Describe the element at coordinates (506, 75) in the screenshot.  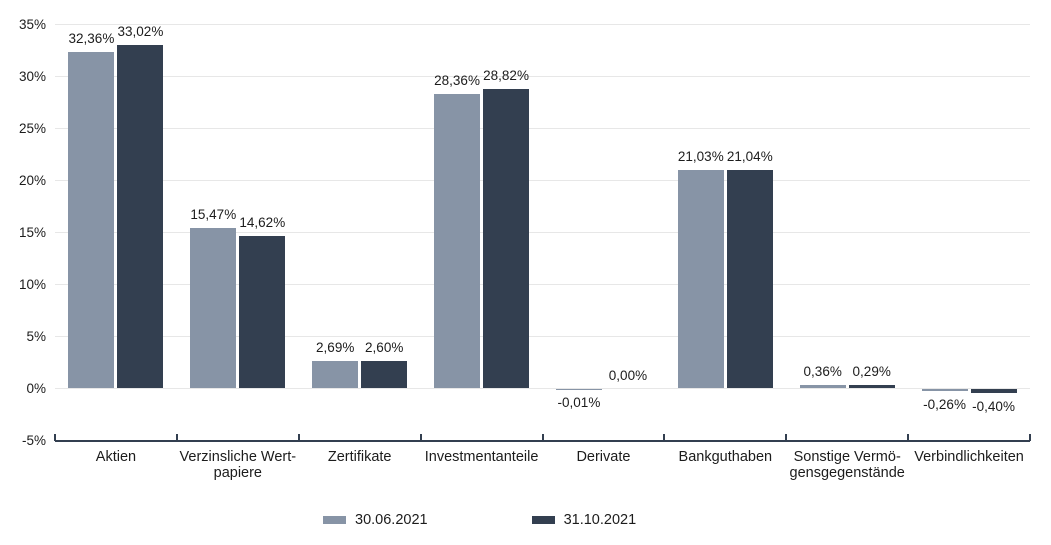
I see `value-label: 28,82%` at that location.